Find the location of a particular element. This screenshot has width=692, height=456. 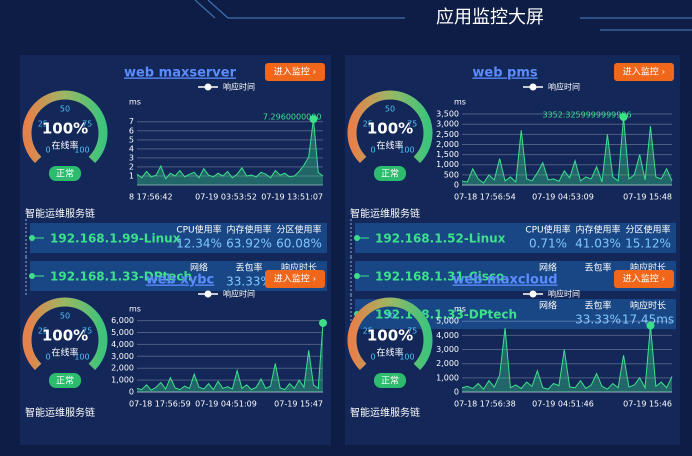

metric-value: 12.34% is located at coordinates (199, 244).